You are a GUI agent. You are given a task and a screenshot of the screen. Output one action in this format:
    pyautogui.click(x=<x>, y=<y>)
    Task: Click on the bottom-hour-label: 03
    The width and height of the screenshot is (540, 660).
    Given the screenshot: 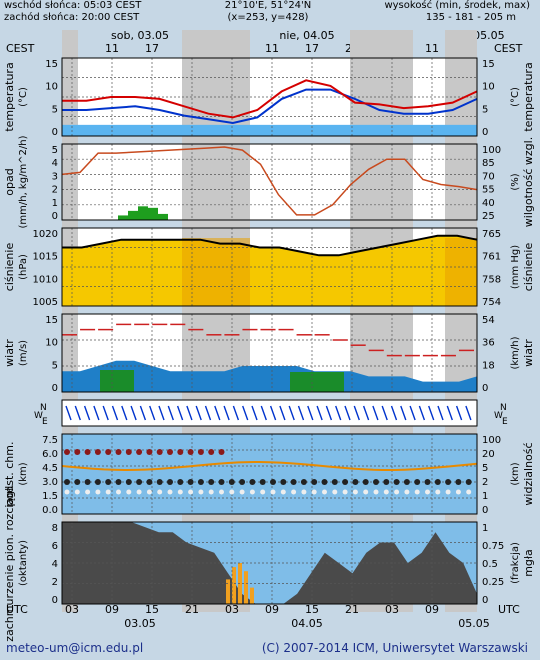 What is the action you would take?
    pyautogui.click(x=392, y=609)
    